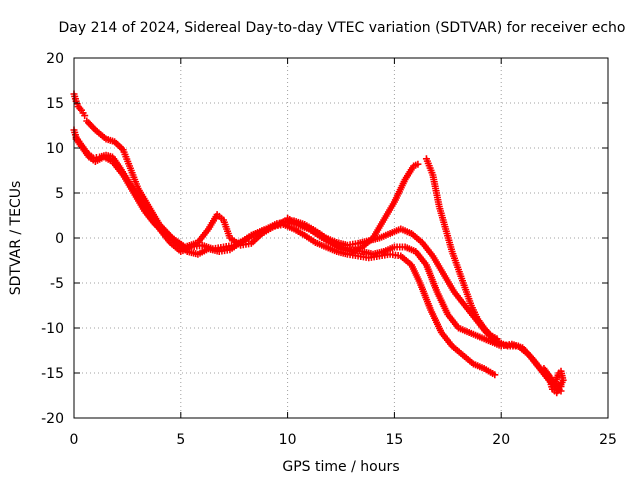 The width and height of the screenshot is (640, 480). Describe the element at coordinates (55, 104) in the screenshot. I see `y-tick-label: 15` at that location.